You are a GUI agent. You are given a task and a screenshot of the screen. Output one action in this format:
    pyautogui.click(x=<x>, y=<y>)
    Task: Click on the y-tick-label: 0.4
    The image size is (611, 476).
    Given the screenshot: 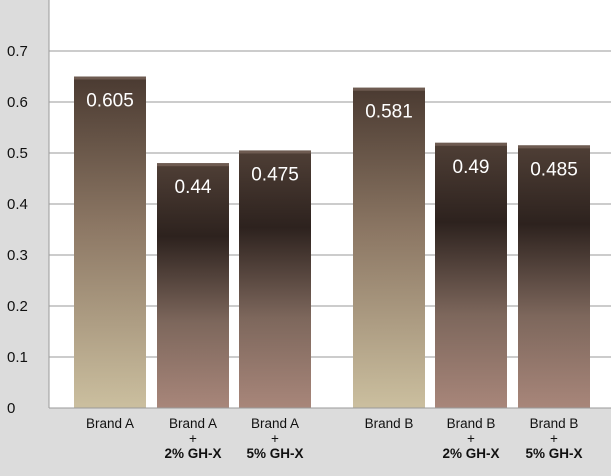 What is the action you would take?
    pyautogui.click(x=17, y=204)
    